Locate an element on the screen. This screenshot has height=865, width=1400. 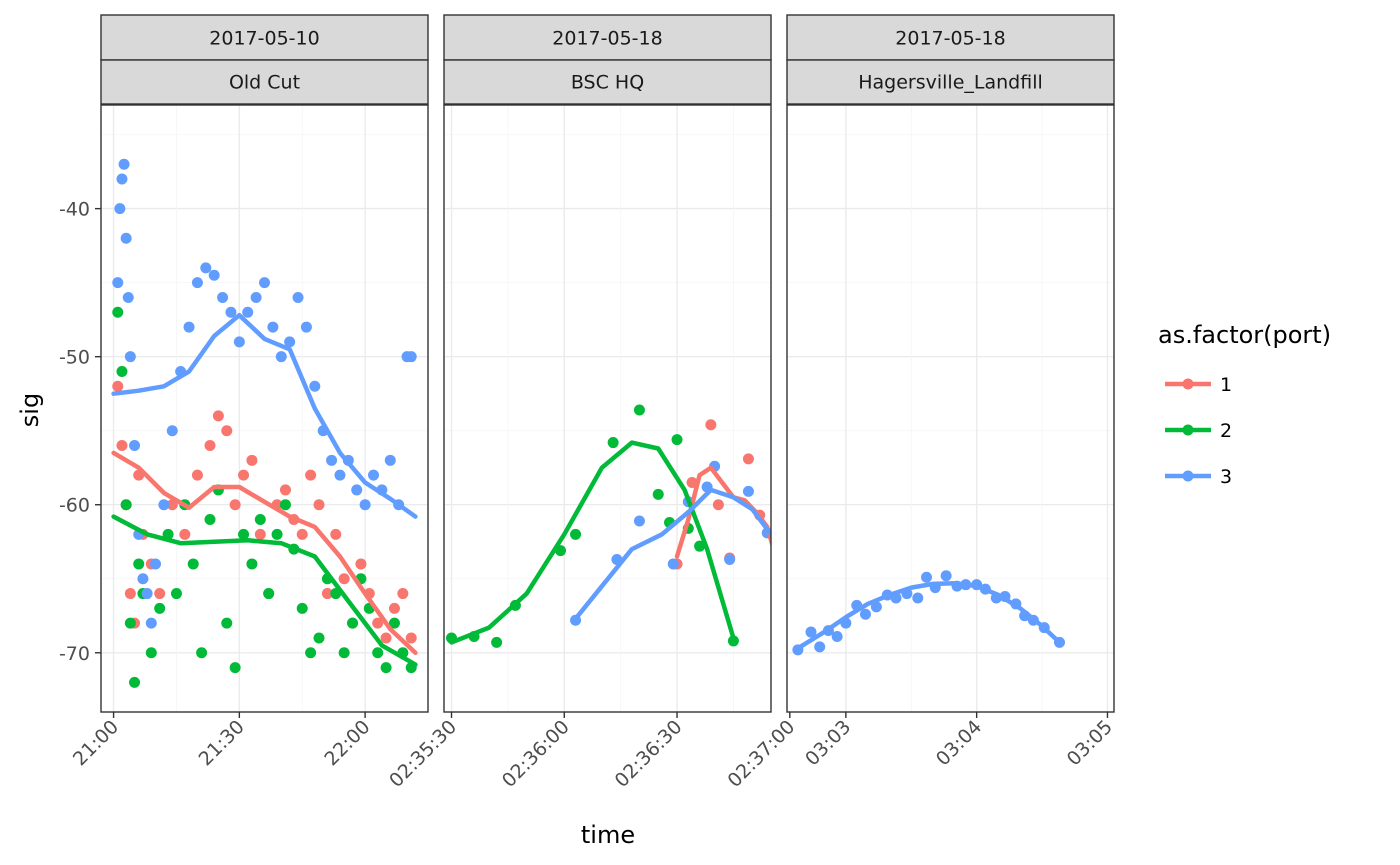
y-tick-label: -70 is located at coordinates (74, 654).